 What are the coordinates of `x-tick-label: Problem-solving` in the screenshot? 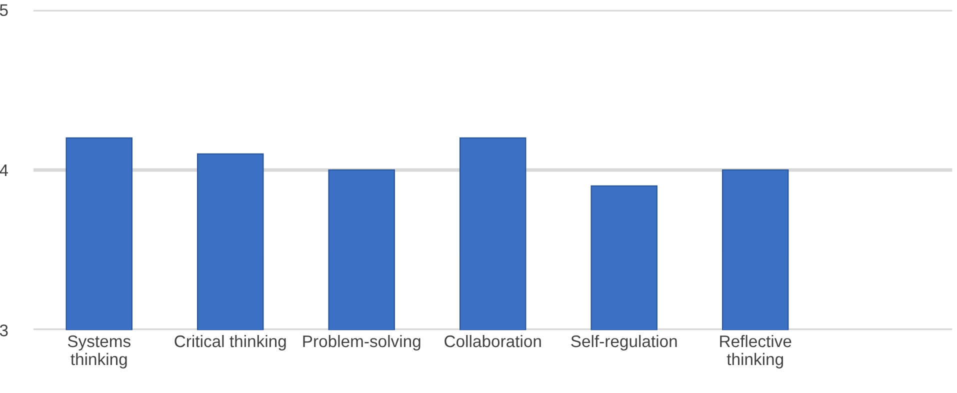 It's located at (361, 342).